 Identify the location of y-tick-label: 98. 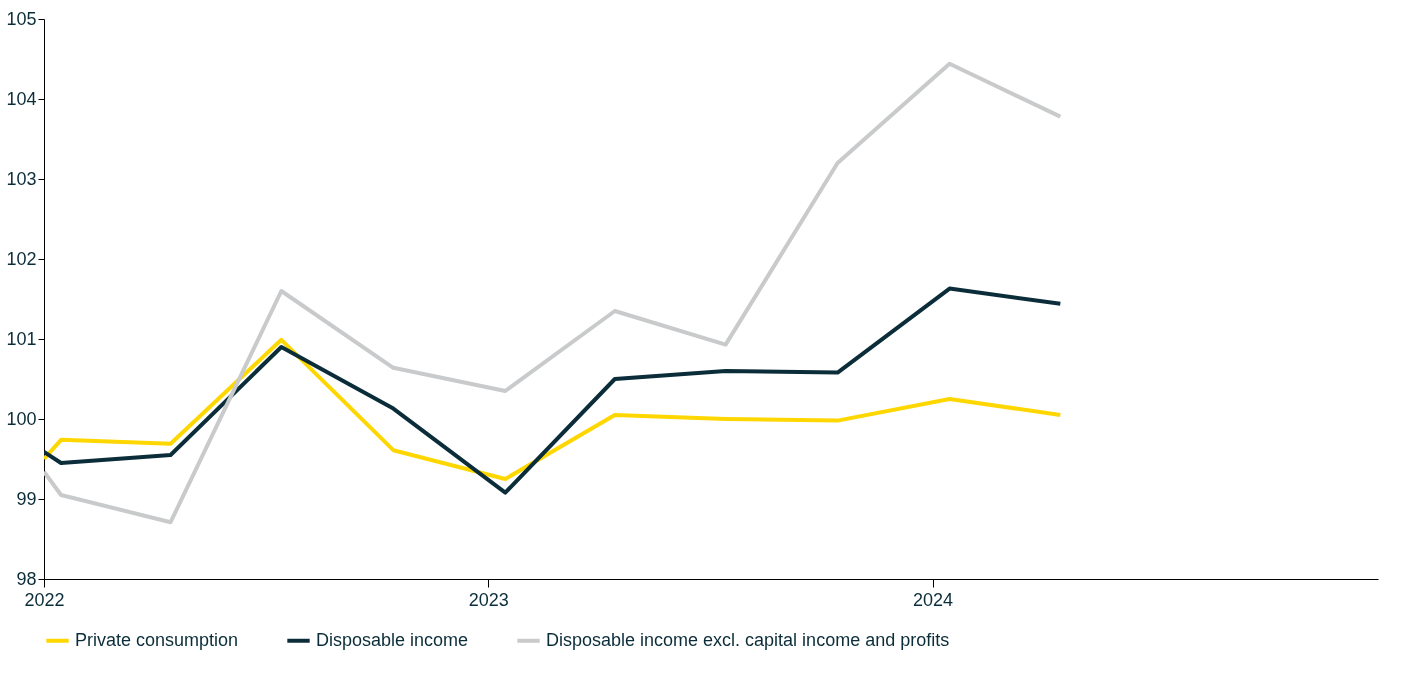
(26, 578).